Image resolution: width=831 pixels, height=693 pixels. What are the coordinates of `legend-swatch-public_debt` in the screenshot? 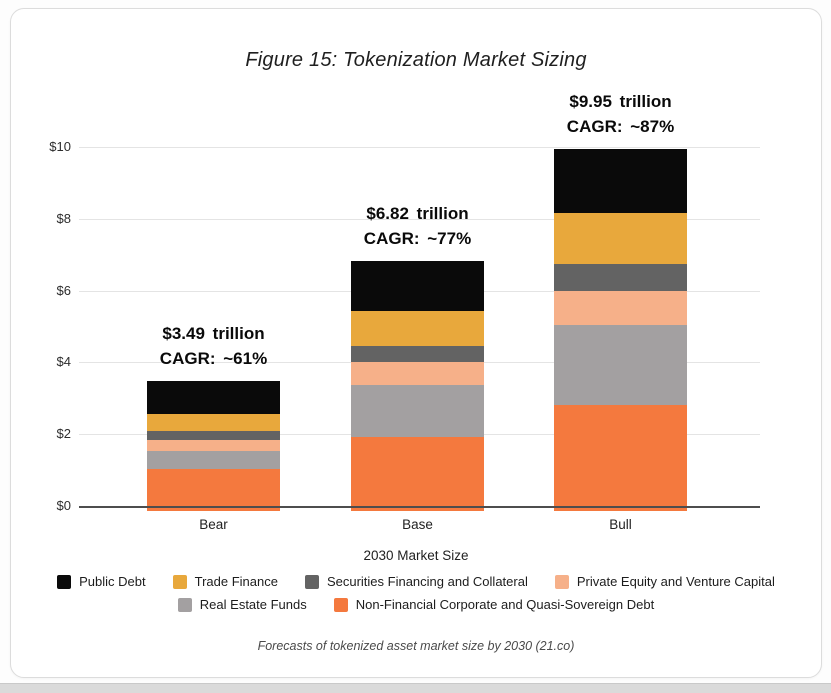 It's located at (64, 581).